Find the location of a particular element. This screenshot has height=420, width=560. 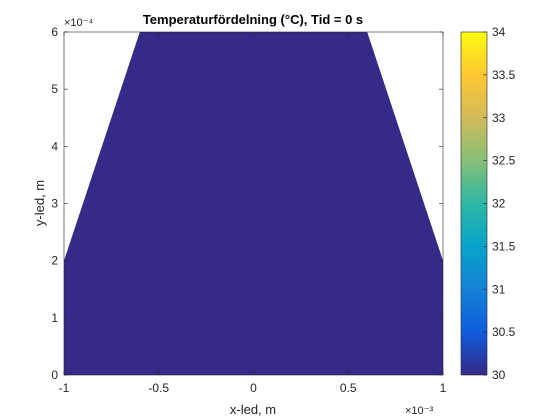

x-tick-label: 1 is located at coordinates (443, 388).